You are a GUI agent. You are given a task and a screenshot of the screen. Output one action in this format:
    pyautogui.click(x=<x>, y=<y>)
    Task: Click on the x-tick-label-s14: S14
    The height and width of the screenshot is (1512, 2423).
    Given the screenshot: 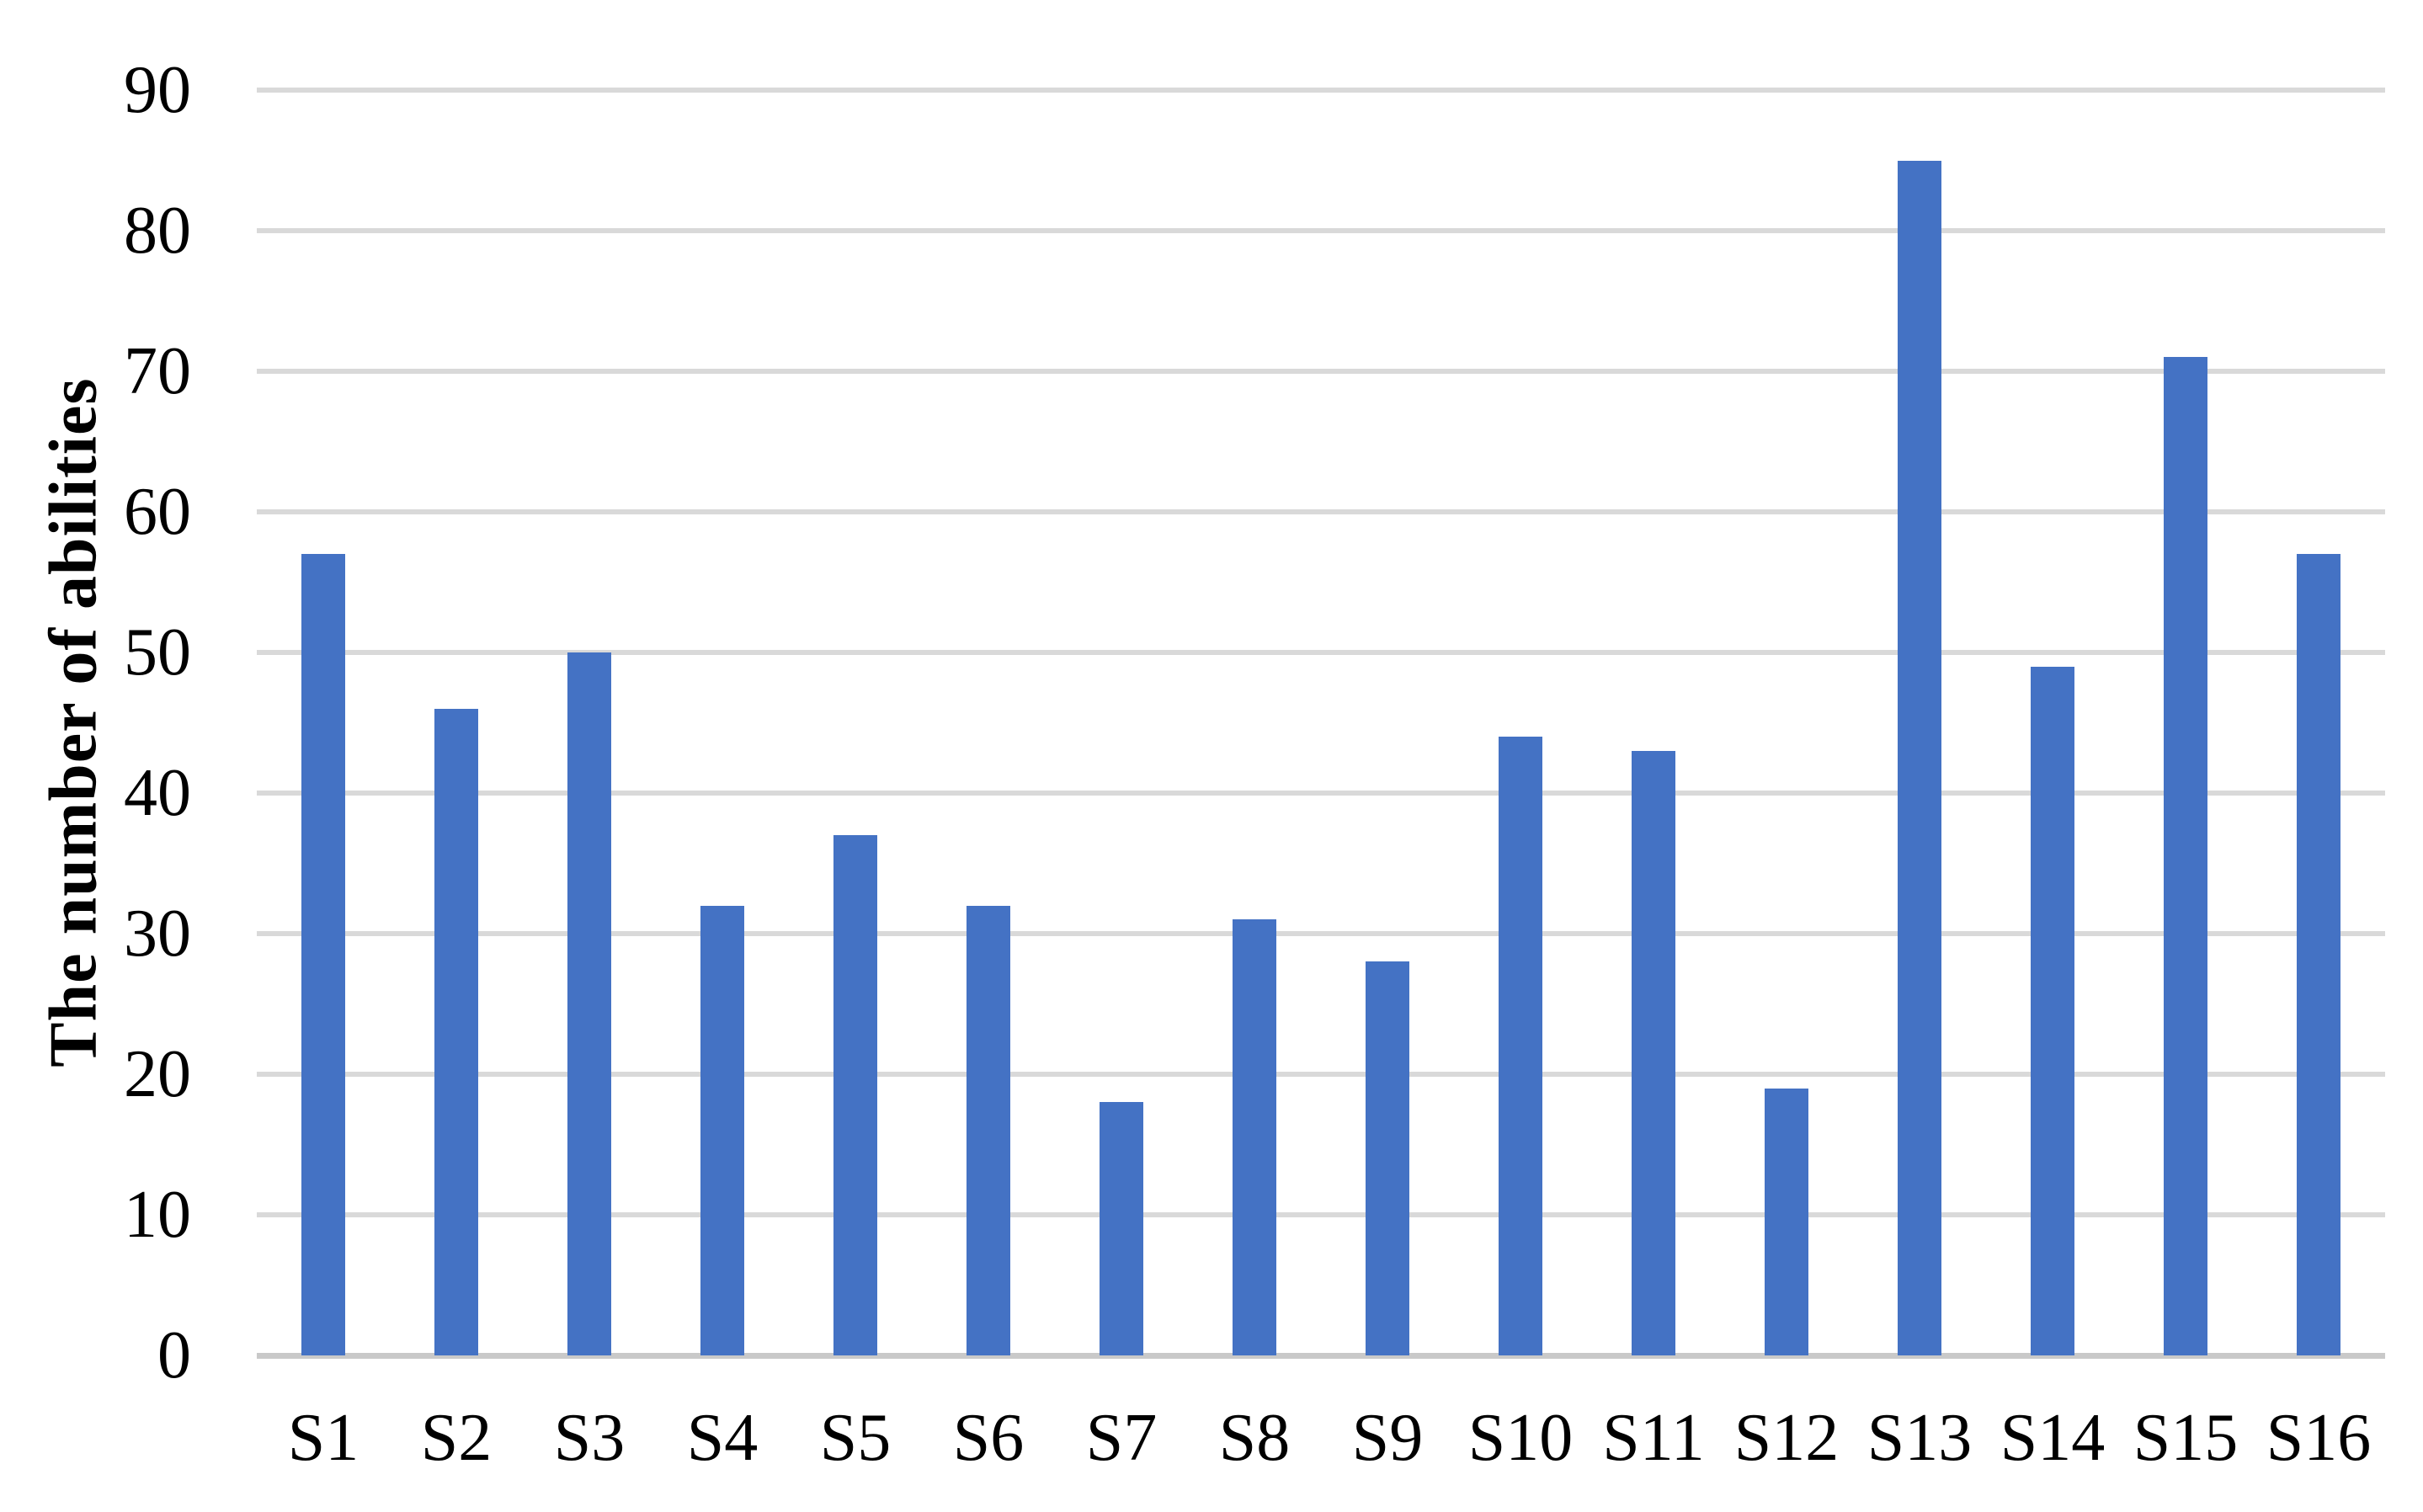 What is the action you would take?
    pyautogui.click(x=2053, y=1438)
    